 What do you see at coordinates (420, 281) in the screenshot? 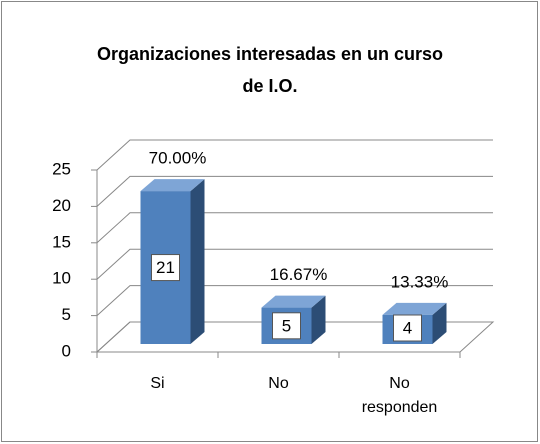
I see `percent-label: 13.33%` at bounding box center [420, 281].